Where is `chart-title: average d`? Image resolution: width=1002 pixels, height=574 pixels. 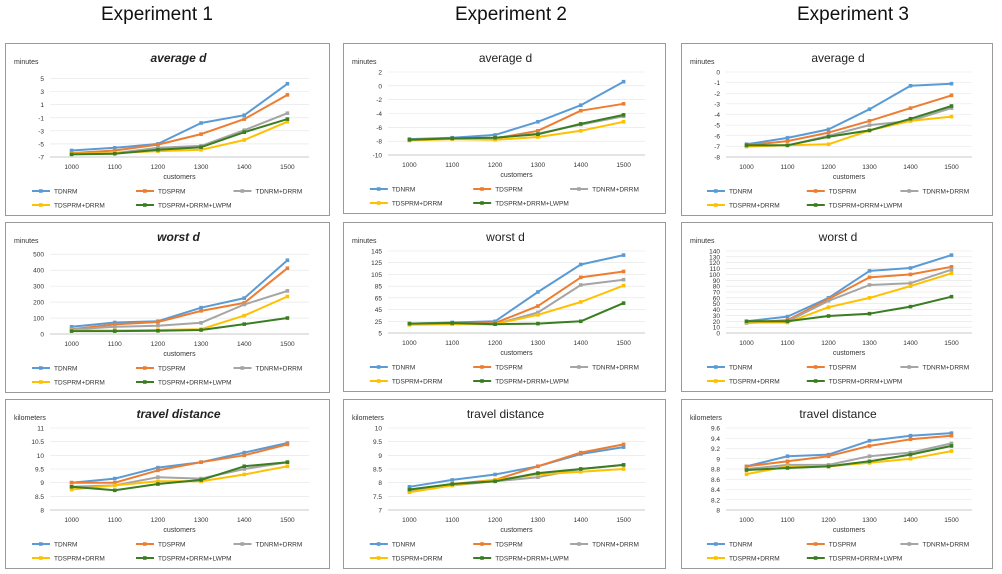
chart-title: average d is located at coordinates (837, 58).